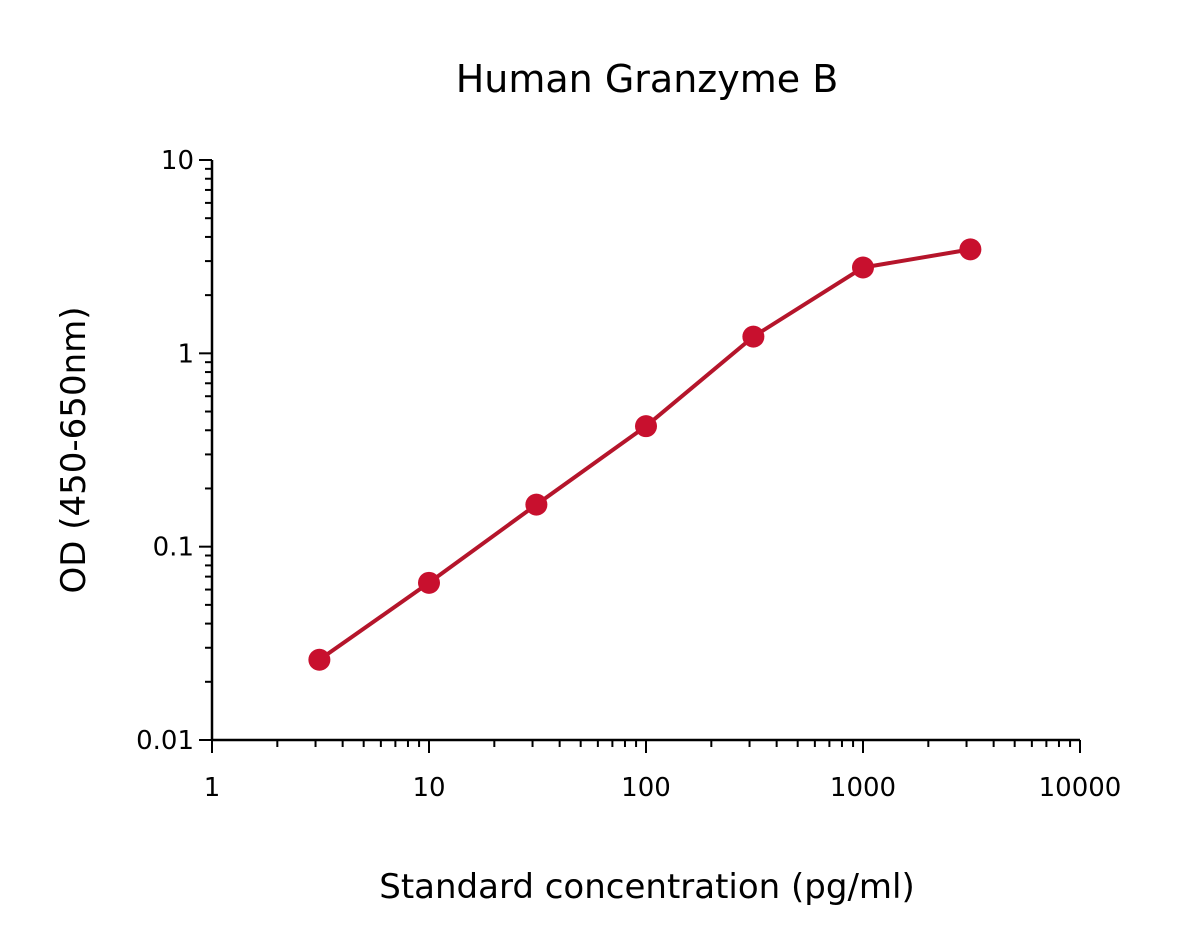 This screenshot has height=952, width=1200. Describe the element at coordinates (173, 548) in the screenshot. I see `y-tick-label: 0.1` at that location.